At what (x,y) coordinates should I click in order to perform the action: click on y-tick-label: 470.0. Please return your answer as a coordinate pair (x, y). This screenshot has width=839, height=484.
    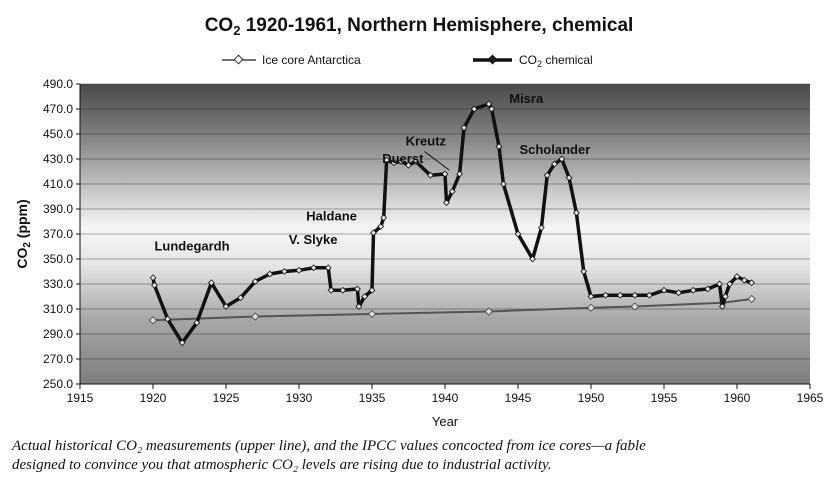
    Looking at the image, I should click on (58, 109).